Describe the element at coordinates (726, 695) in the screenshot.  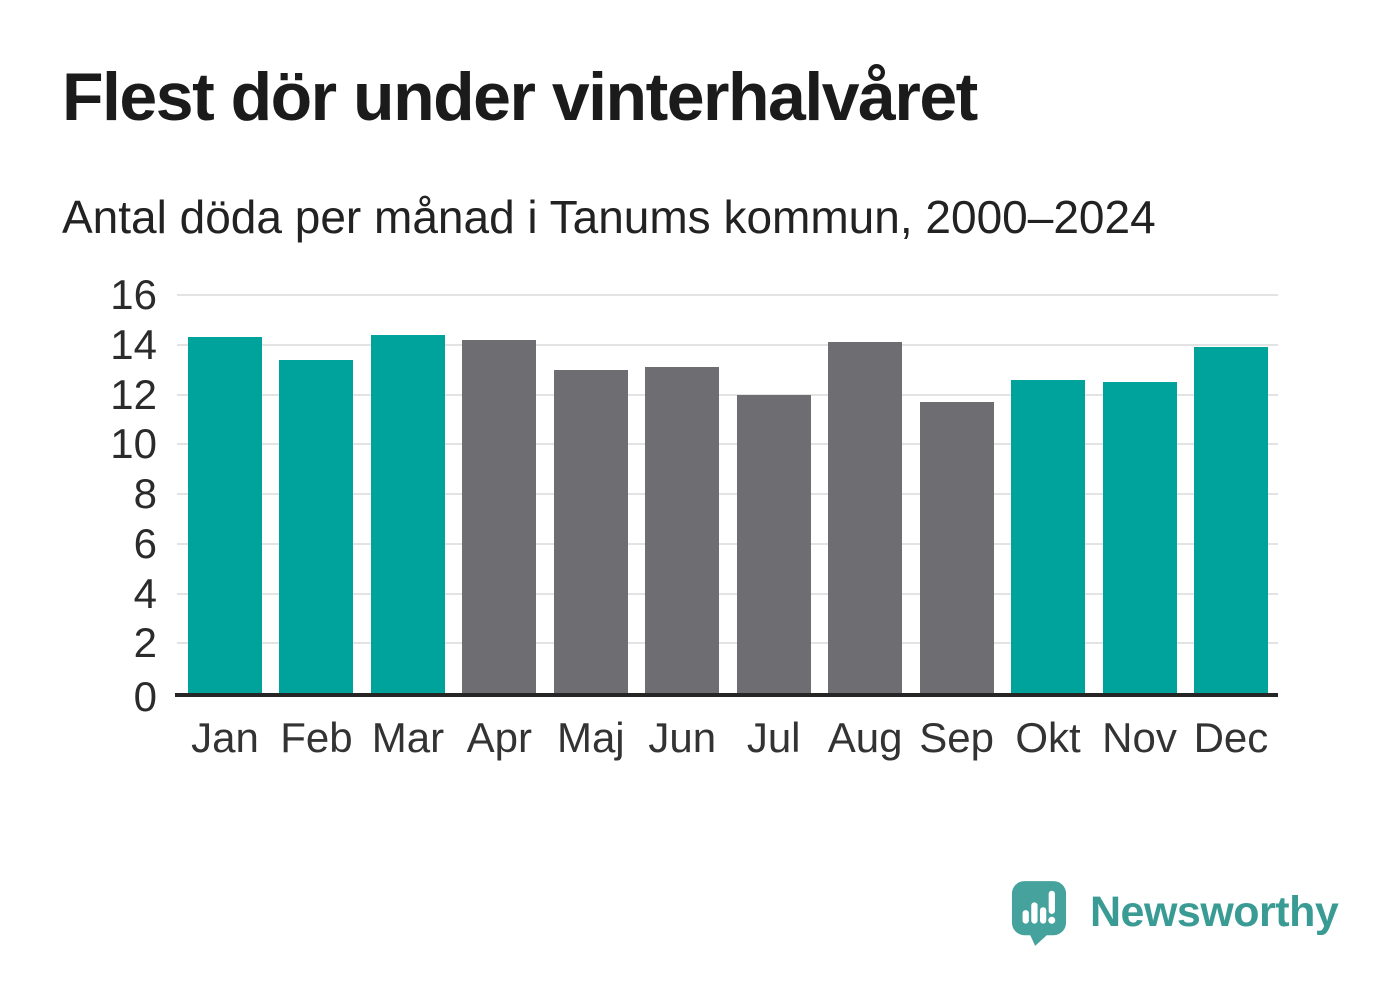
I see `x-axis-line` at that location.